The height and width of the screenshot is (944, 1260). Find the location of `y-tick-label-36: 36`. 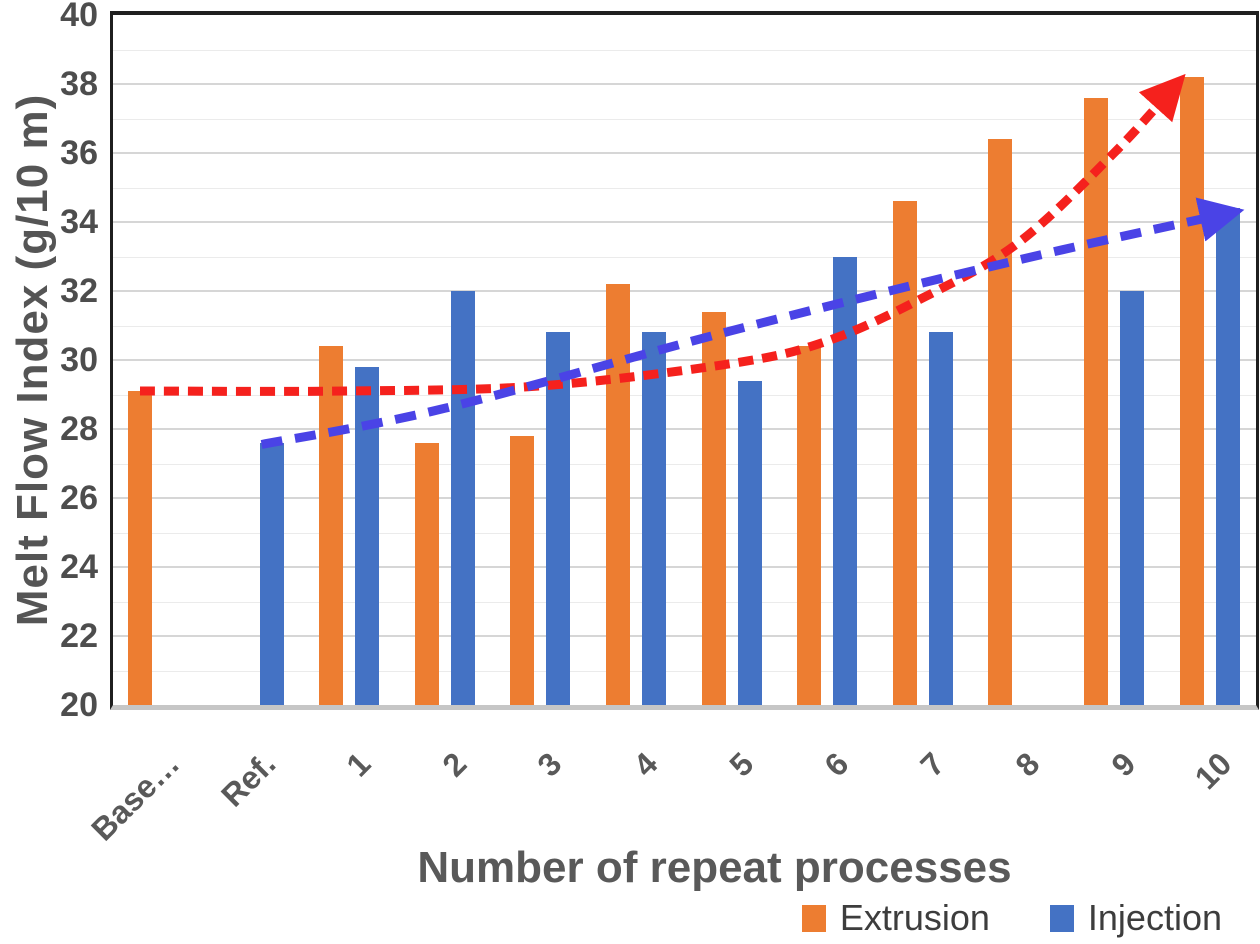

y-tick-label-36: 36 is located at coordinates (79, 153).